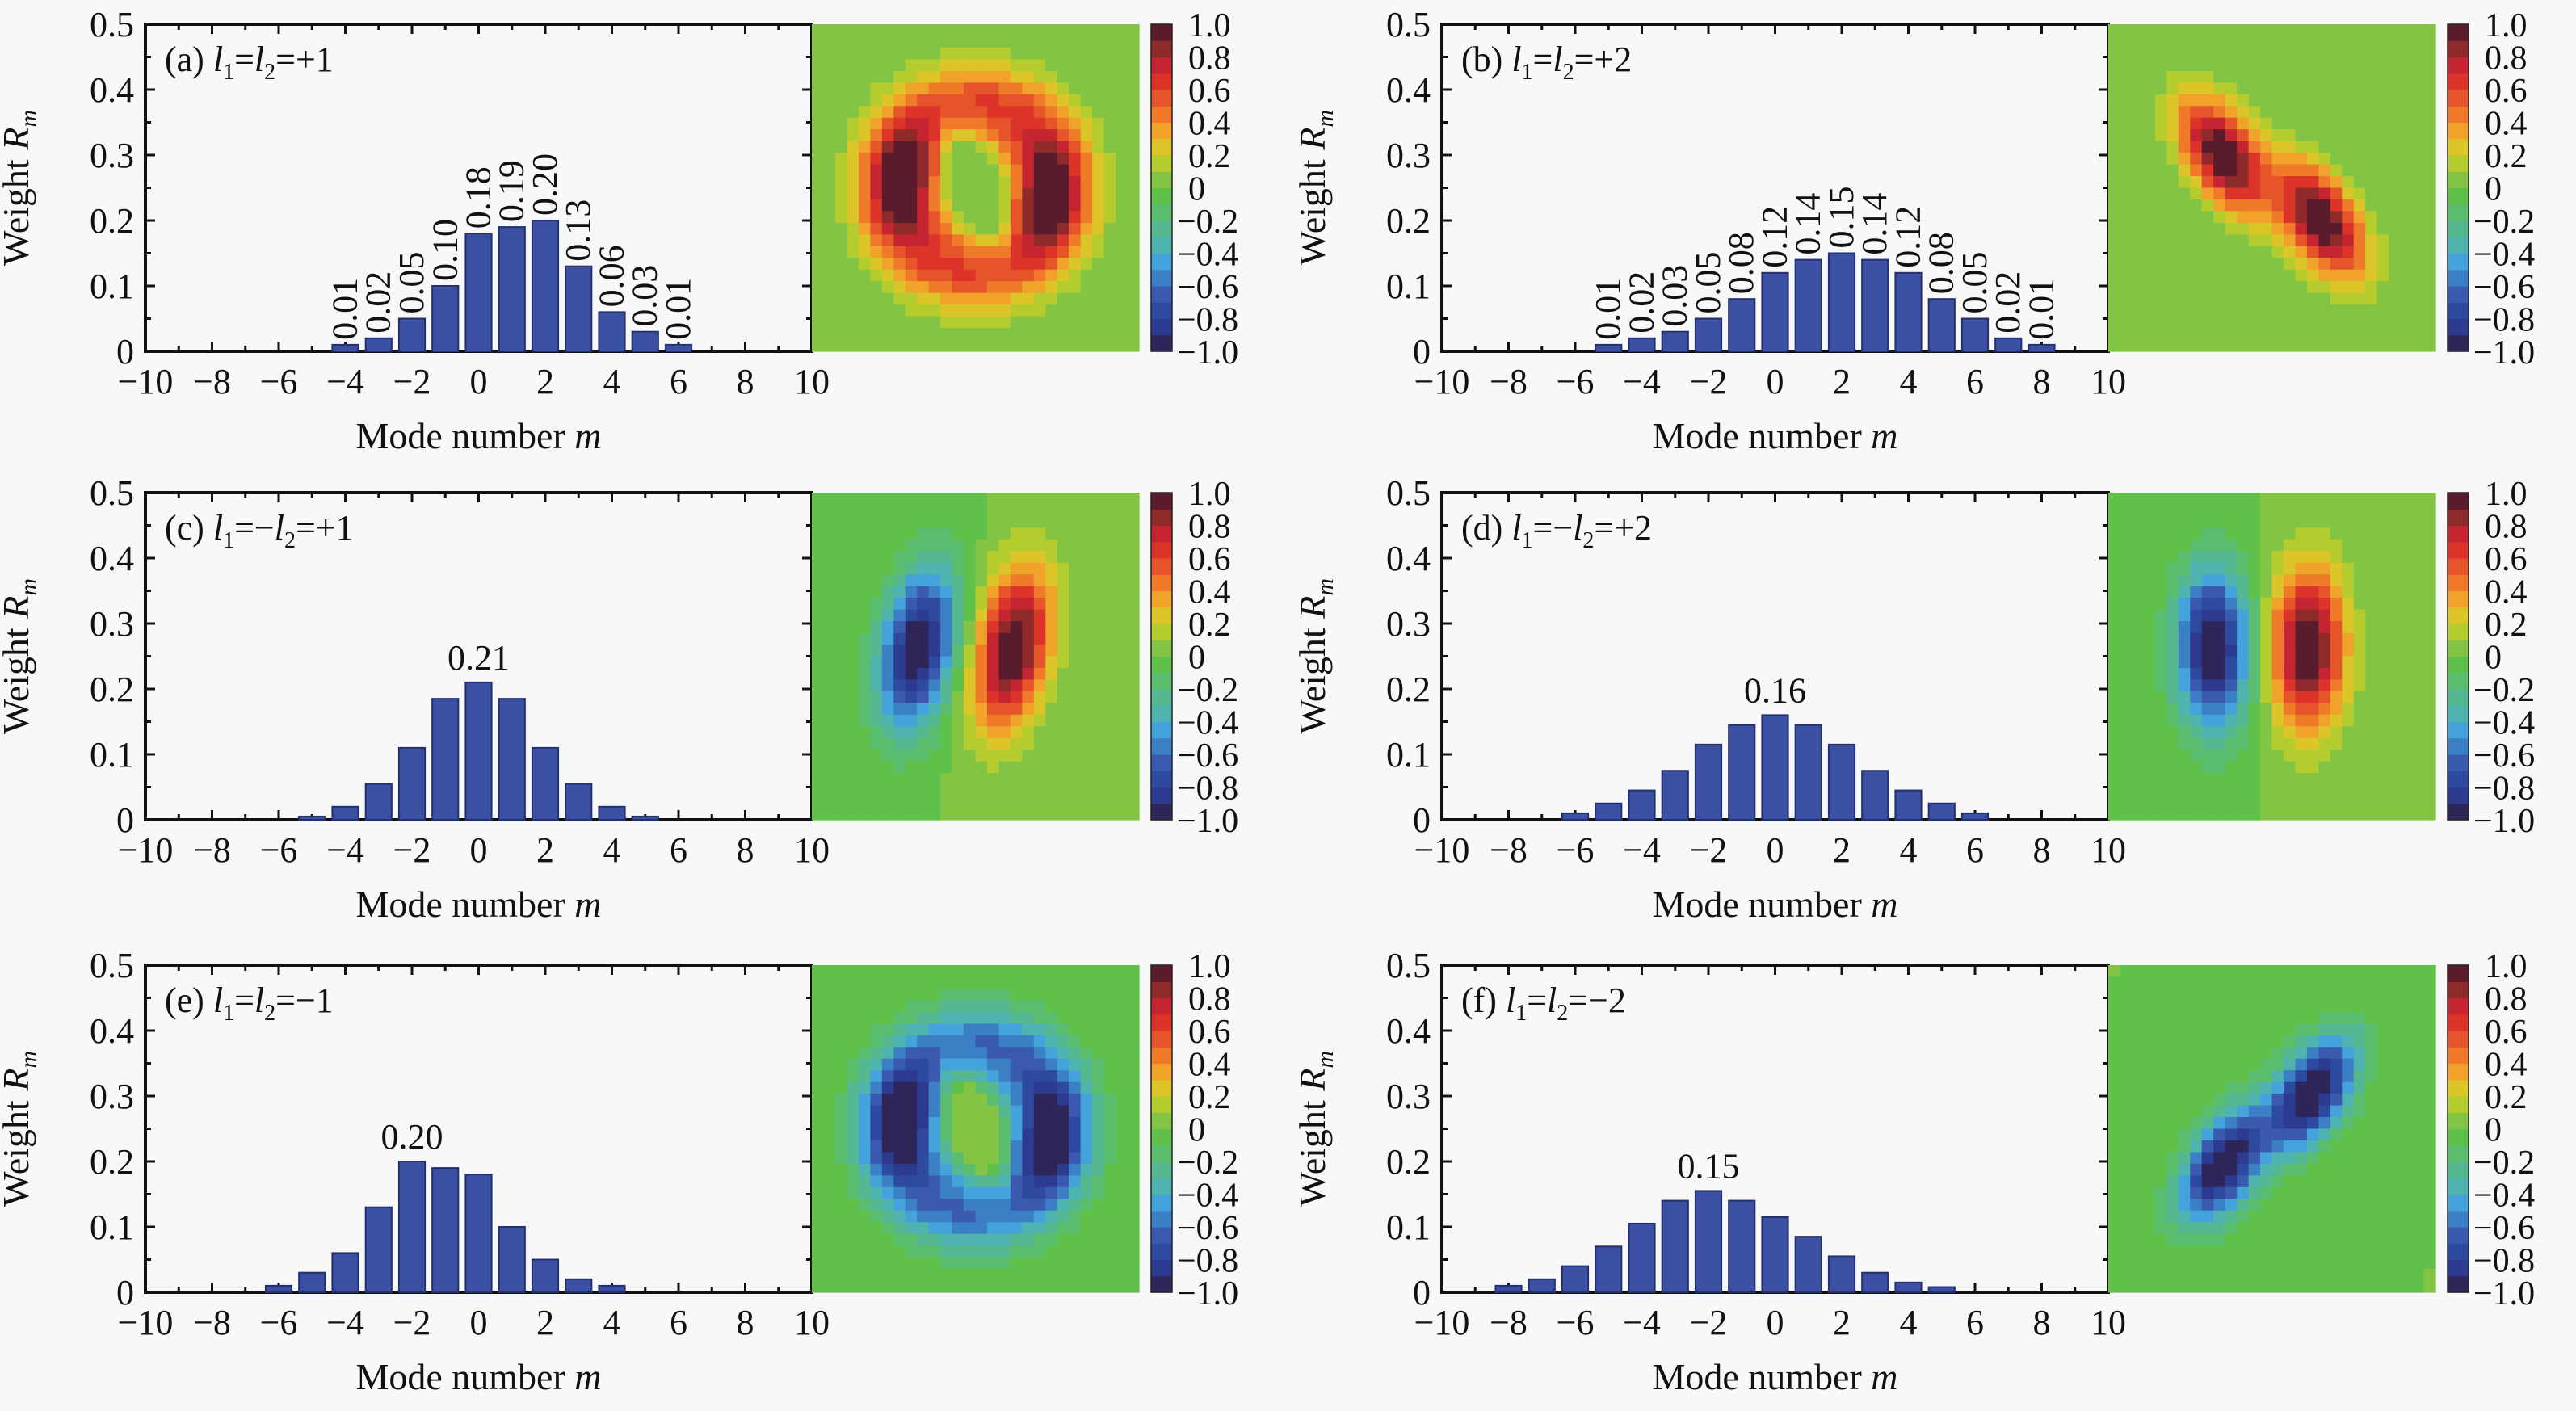 The width and height of the screenshot is (2576, 1411). Describe the element at coordinates (1709, 782) in the screenshot. I see `bar` at that location.